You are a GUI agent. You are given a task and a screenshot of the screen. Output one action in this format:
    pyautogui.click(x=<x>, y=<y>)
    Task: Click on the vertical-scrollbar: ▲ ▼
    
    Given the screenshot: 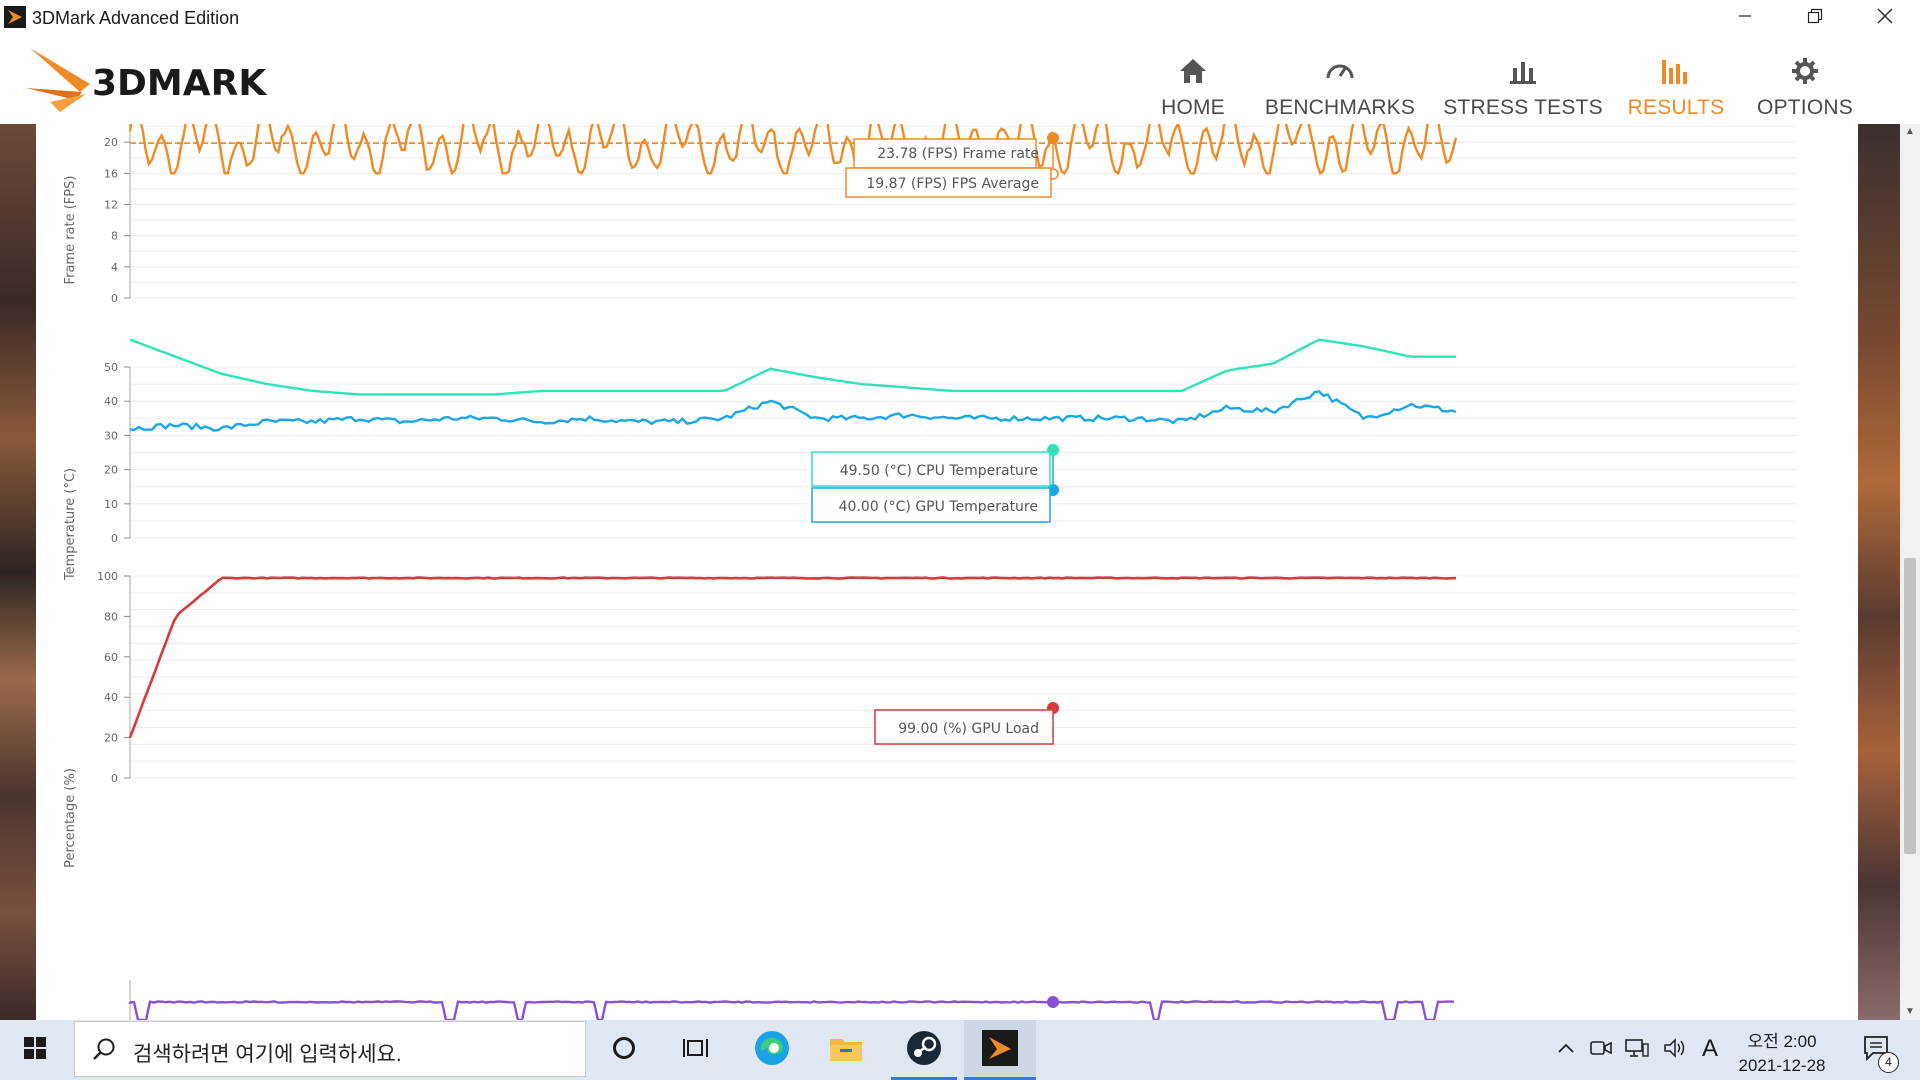 What is the action you would take?
    pyautogui.click(x=1910, y=572)
    